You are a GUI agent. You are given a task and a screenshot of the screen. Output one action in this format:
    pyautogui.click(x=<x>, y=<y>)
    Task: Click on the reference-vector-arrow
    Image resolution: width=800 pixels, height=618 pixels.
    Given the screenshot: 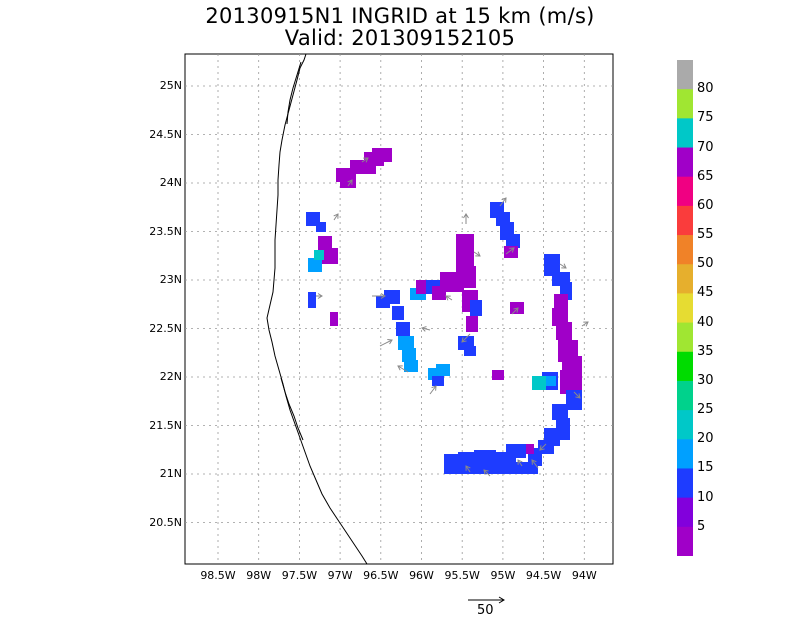 What is the action you would take?
    pyautogui.click(x=486, y=600)
    